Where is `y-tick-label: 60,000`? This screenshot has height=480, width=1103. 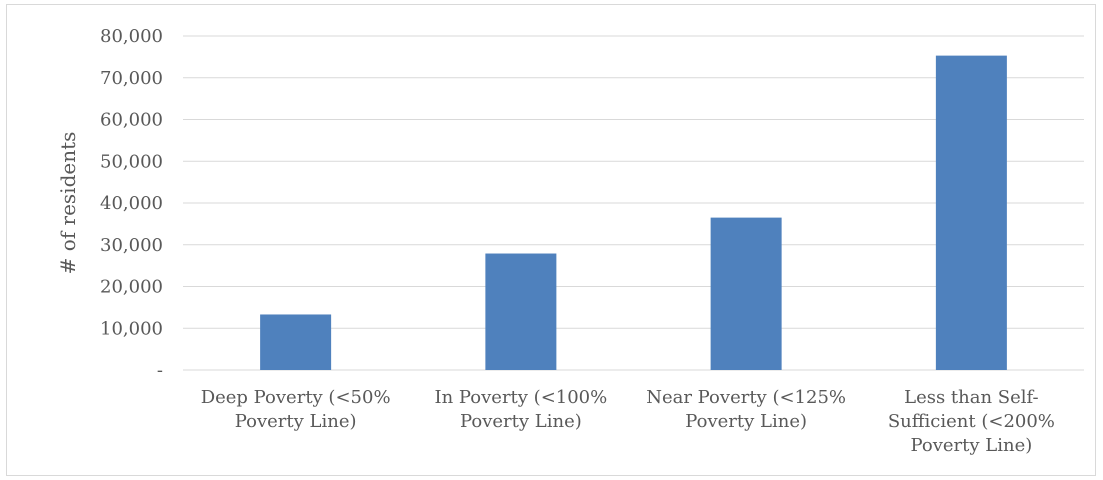 y-tick-label: 60,000 is located at coordinates (131, 120).